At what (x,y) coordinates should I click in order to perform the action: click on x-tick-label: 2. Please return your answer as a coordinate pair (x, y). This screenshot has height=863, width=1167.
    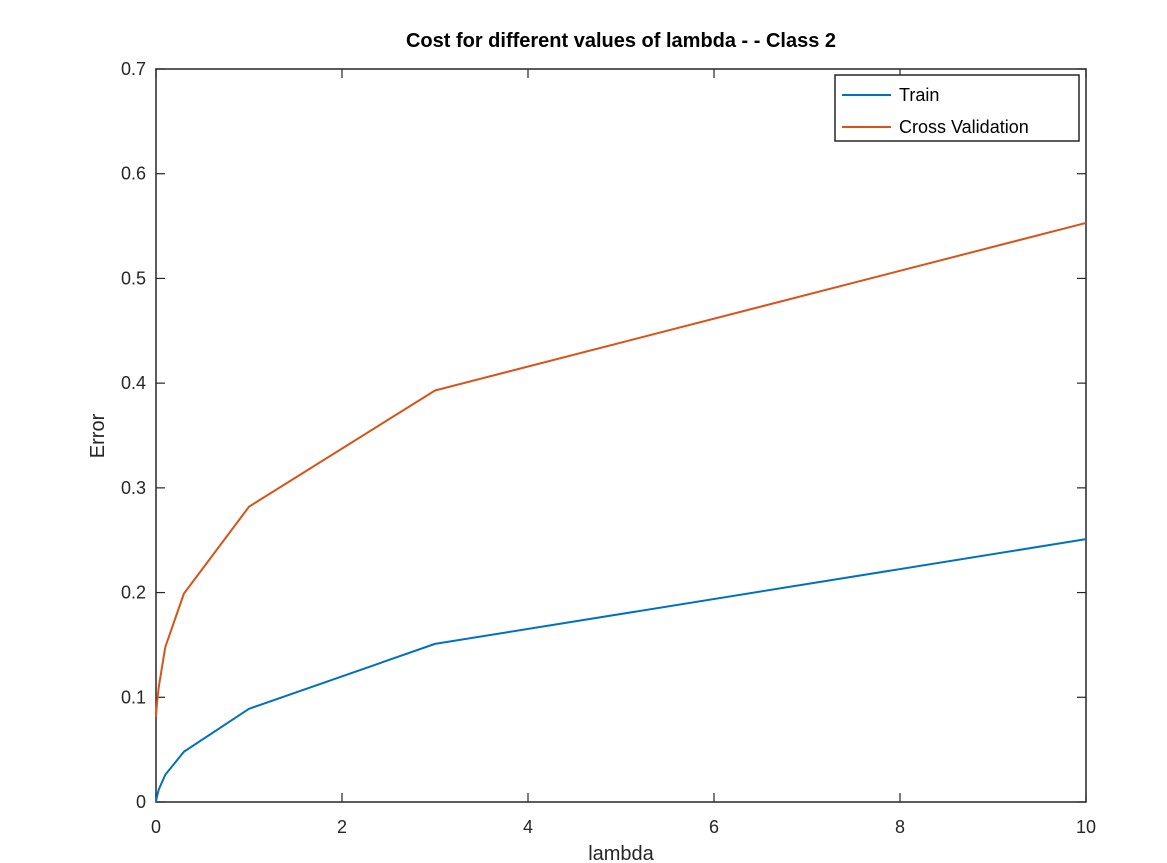
    Looking at the image, I should click on (342, 827).